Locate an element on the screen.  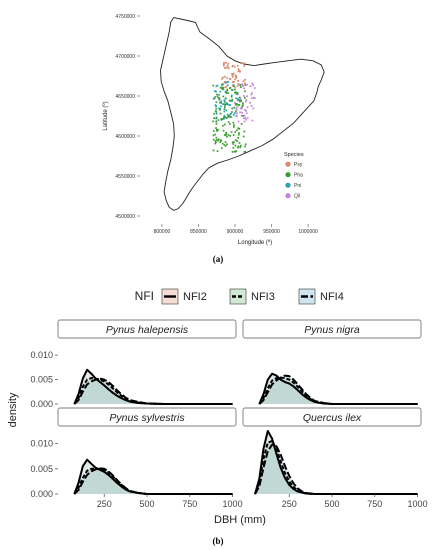
legend-label-nfi4: NFI4 is located at coordinates (332, 297).